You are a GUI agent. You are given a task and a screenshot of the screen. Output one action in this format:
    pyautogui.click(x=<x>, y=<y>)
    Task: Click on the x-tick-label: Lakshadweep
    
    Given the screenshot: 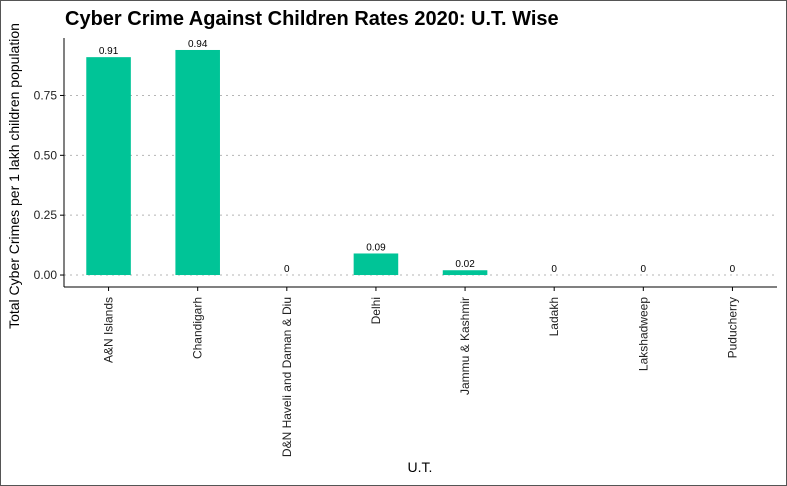 What is the action you would take?
    pyautogui.click(x=643, y=334)
    